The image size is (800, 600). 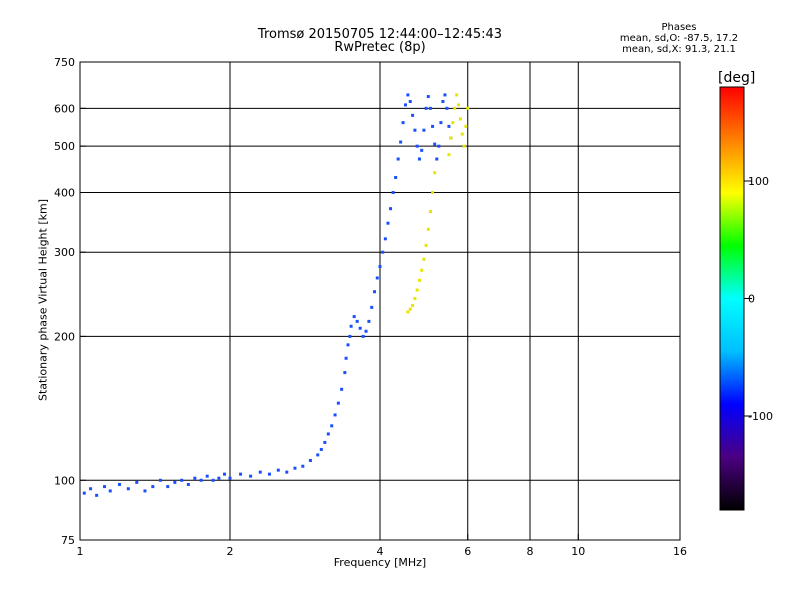 What do you see at coordinates (467, 551) in the screenshot?
I see `x-tick-label: 6` at bounding box center [467, 551].